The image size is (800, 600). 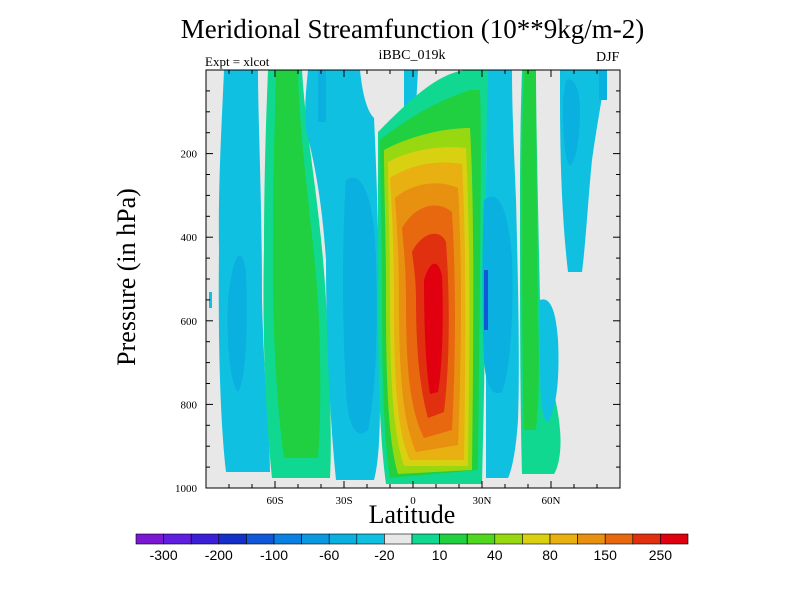 I want to click on y-tick-label: 200, so click(x=189, y=155).